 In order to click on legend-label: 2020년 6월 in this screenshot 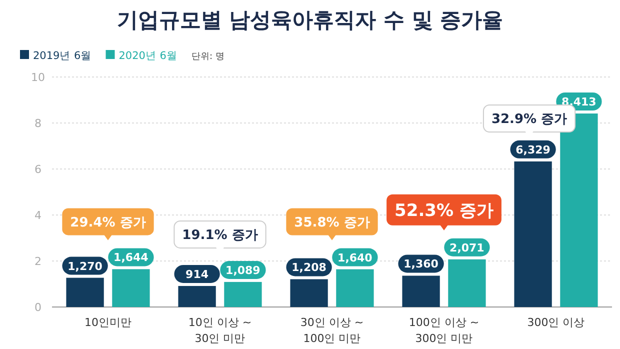, I will do `click(148, 56)`.